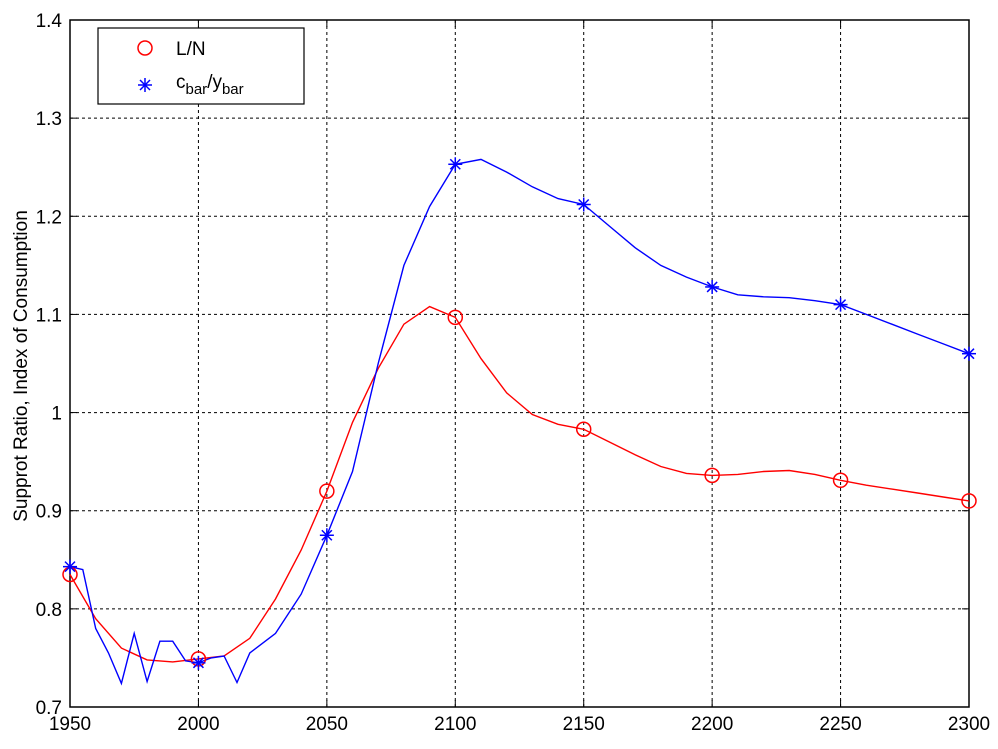 The height and width of the screenshot is (749, 998). Describe the element at coordinates (49, 119) in the screenshot. I see `y-tick-label: 1.3` at that location.